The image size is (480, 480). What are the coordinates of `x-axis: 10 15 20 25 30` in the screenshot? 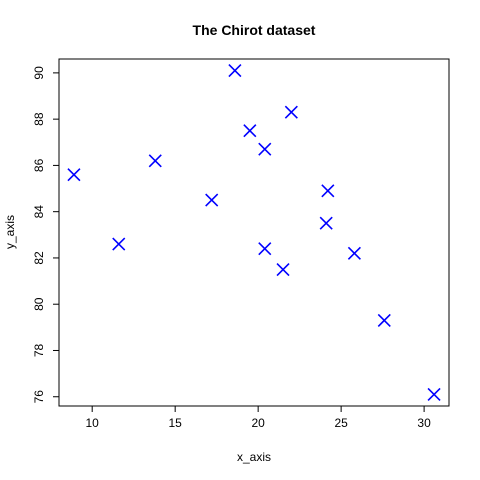 It's located at (258, 418).